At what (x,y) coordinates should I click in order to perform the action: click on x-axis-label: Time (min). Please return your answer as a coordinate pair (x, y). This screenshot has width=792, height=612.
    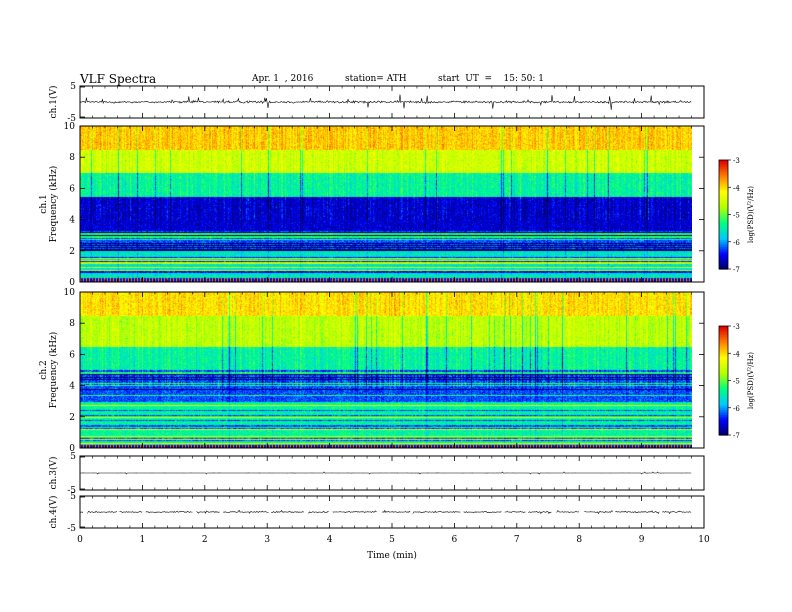
    Looking at the image, I should click on (392, 555).